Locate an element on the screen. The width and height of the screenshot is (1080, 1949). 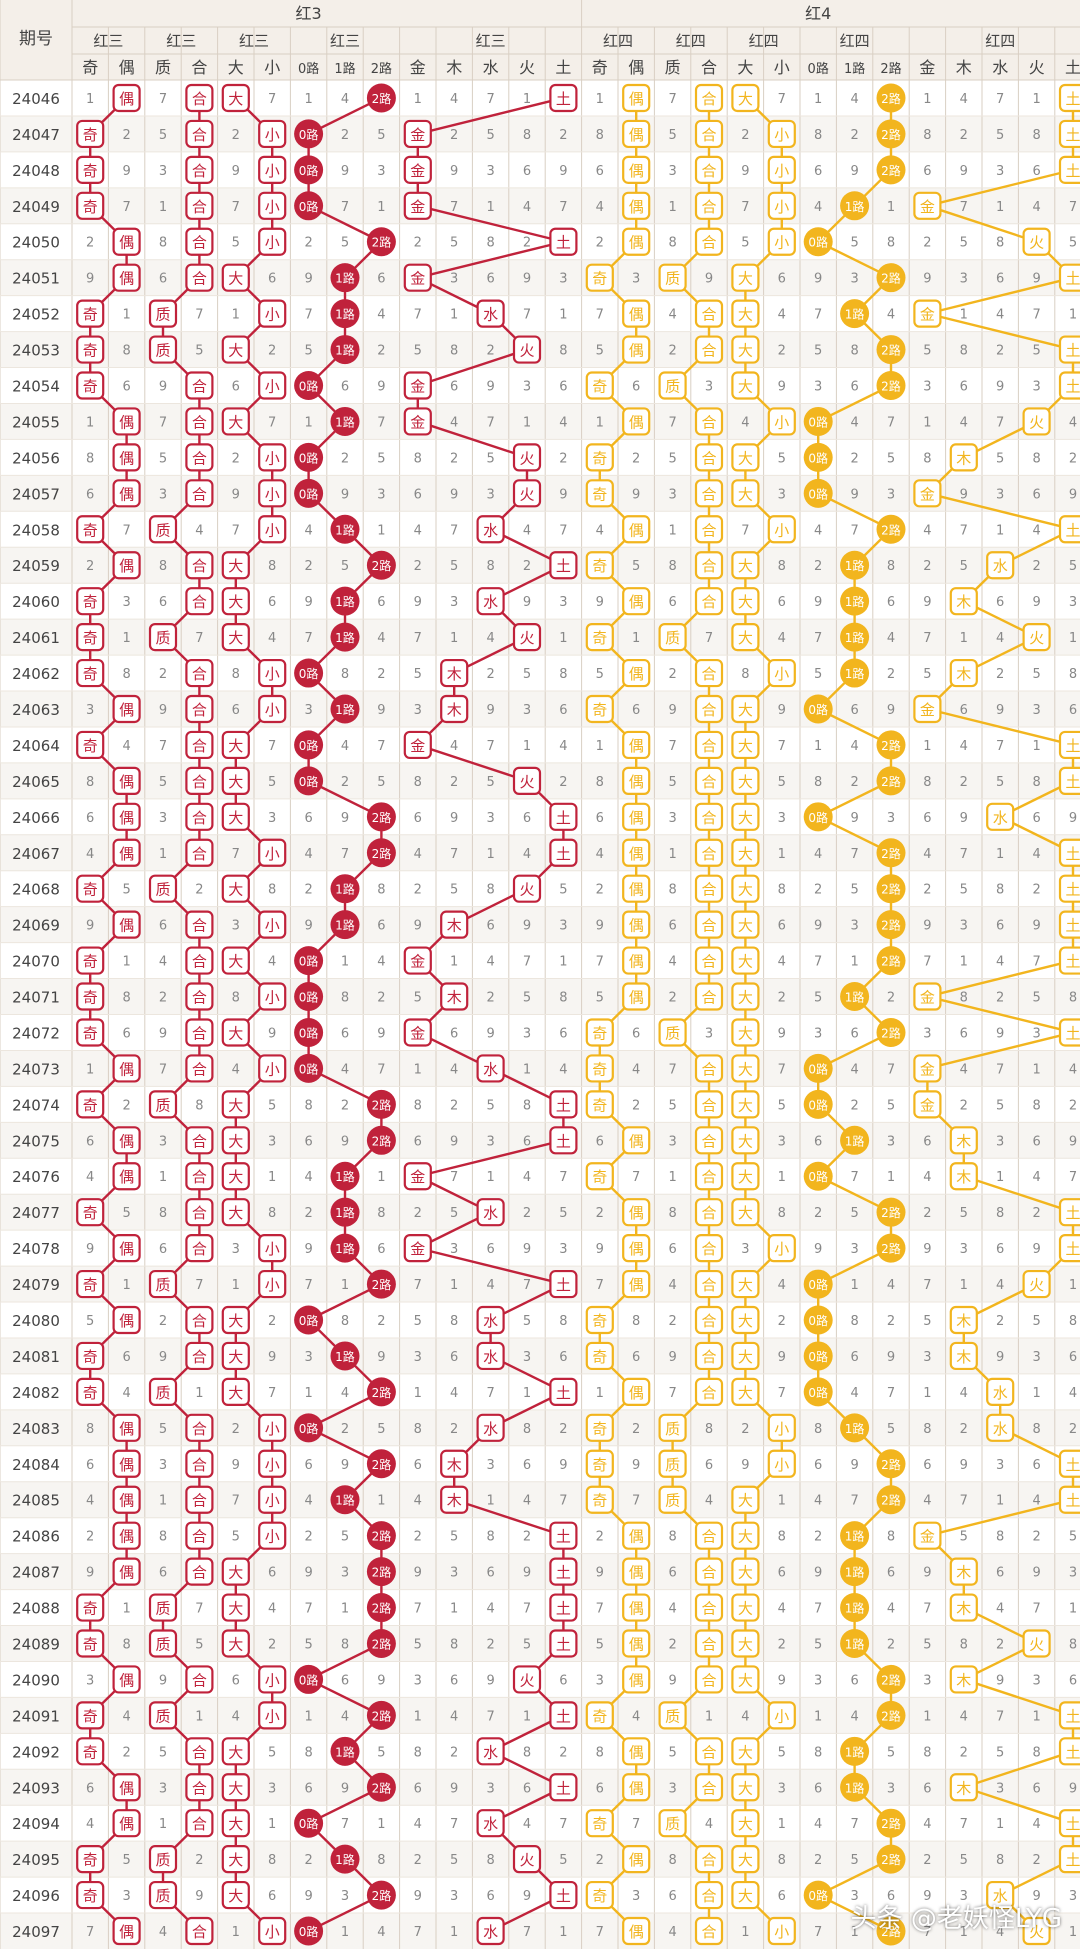
sub-title: 红四 is located at coordinates (1000, 41).